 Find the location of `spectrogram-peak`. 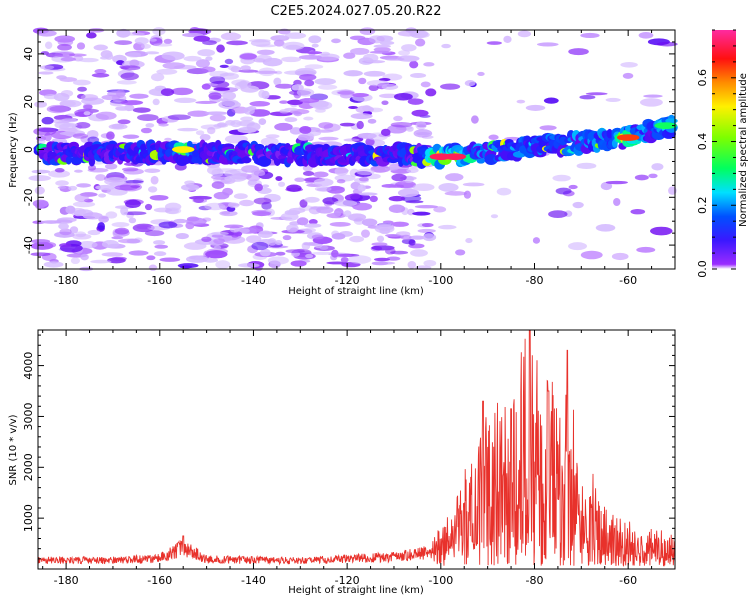

spectrogram-peak is located at coordinates (665, 125).